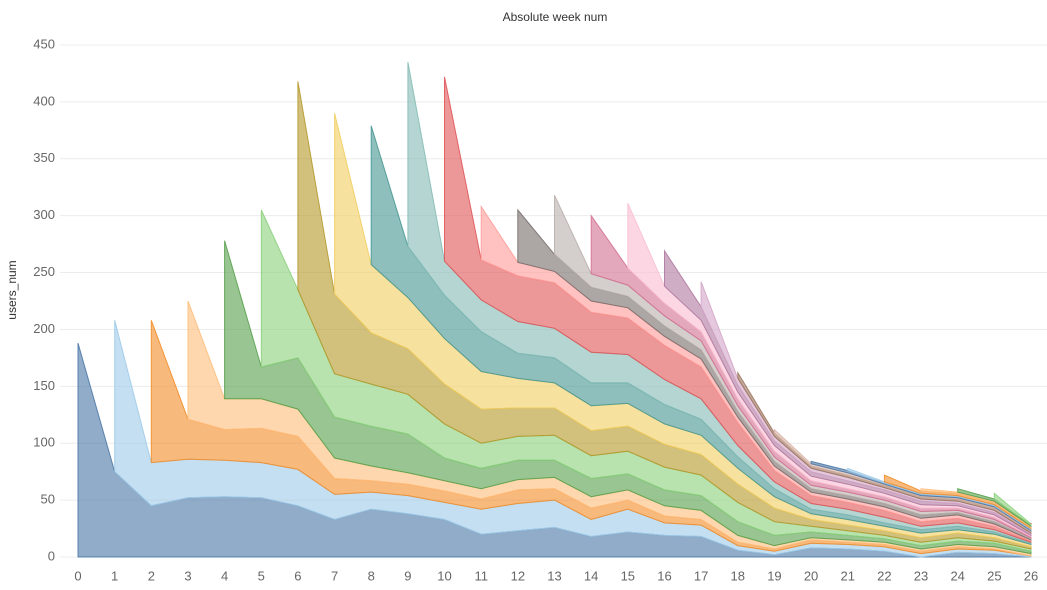 The width and height of the screenshot is (1047, 590). What do you see at coordinates (994, 575) in the screenshot?
I see `x-tick-label: 25` at bounding box center [994, 575].